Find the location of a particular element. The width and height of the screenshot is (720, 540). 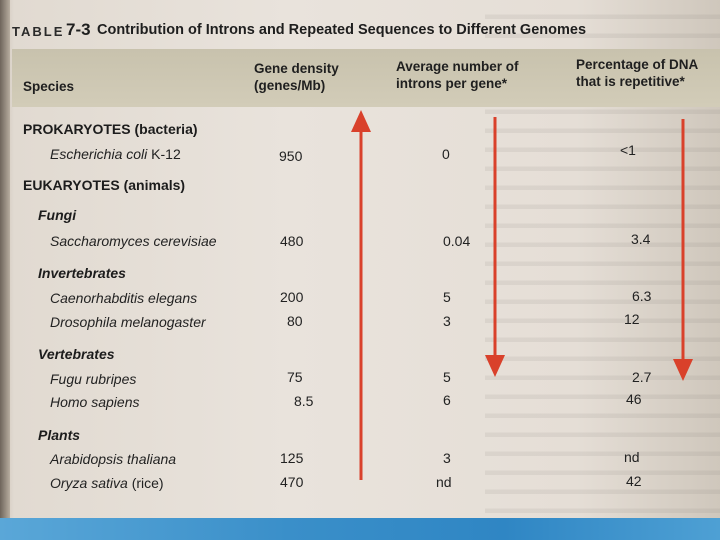

table-row-species: Fugu rubripes is located at coordinates (93, 379).